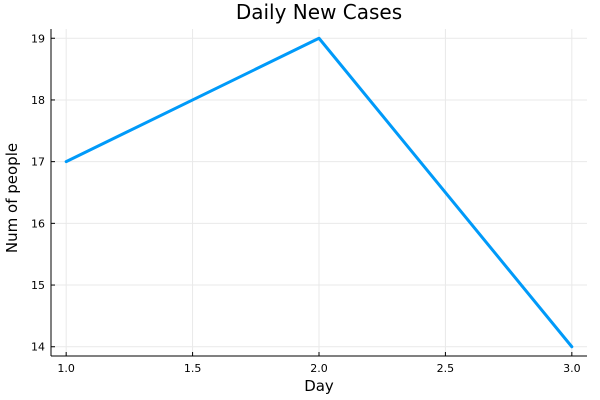 The image size is (600, 400). What do you see at coordinates (319, 368) in the screenshot?
I see `x-tick-label: 2.0` at bounding box center [319, 368].